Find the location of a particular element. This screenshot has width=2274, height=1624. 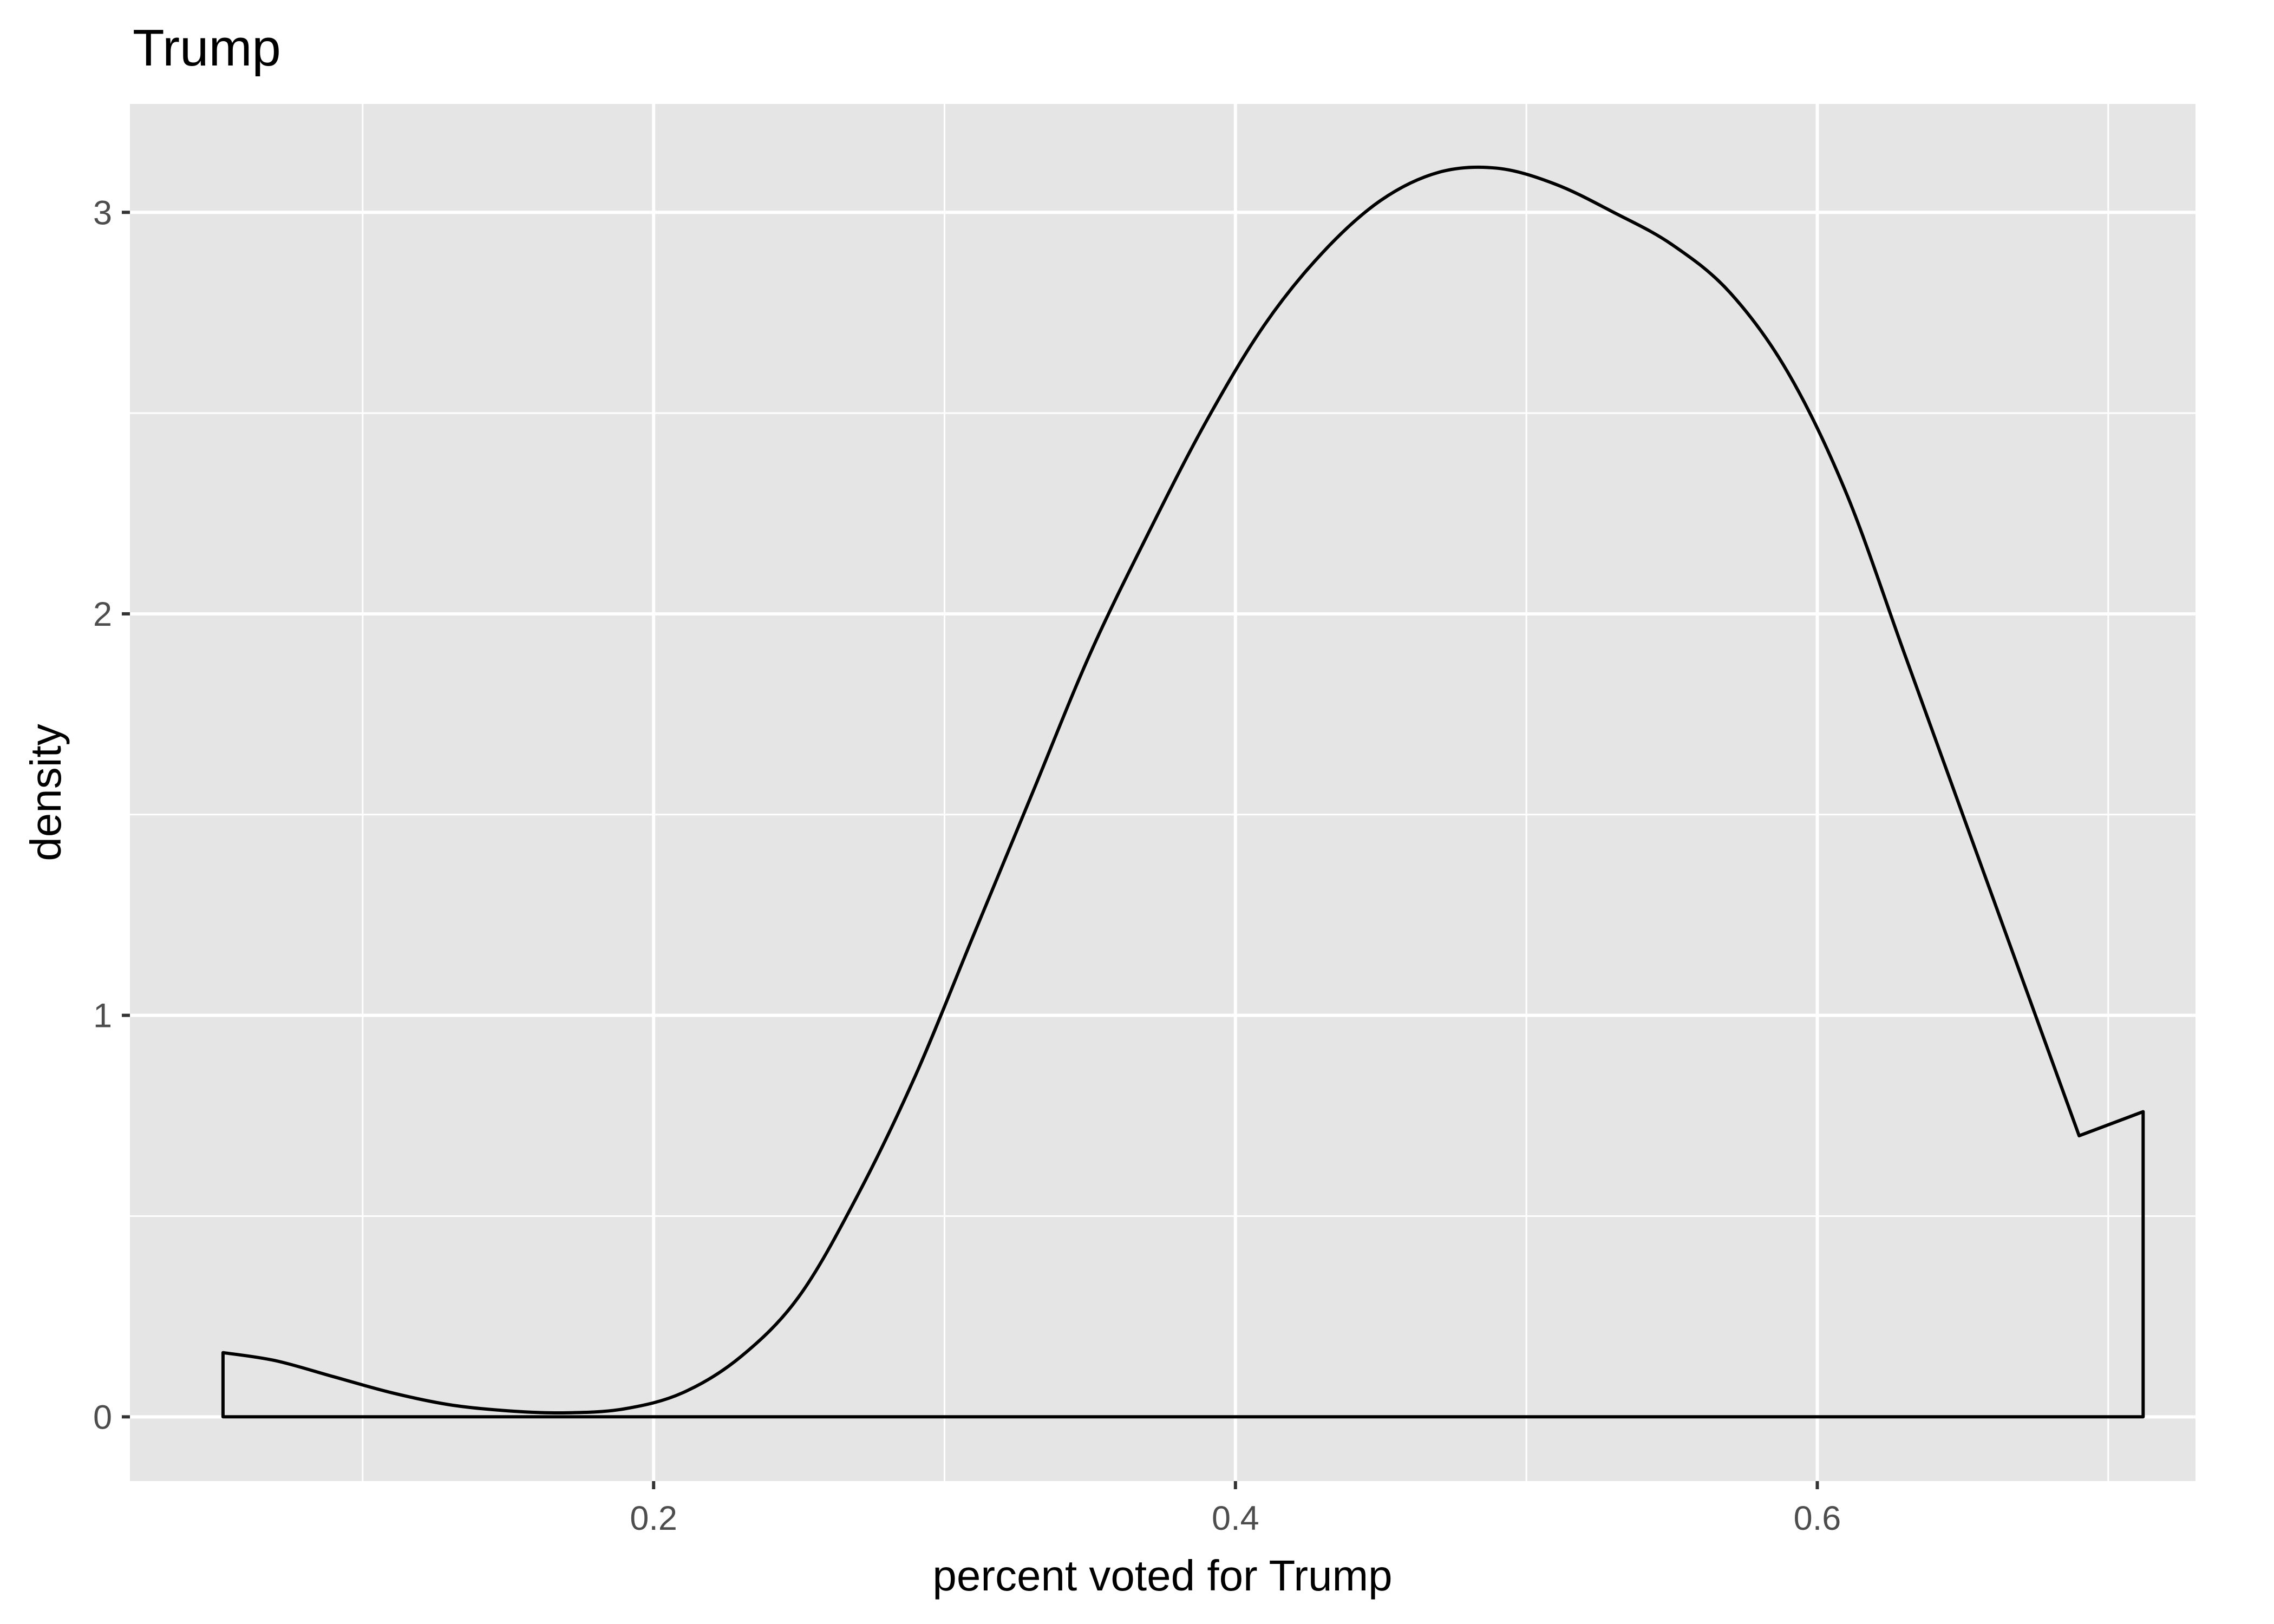

x-axis: 0.2 0.4 0.6 is located at coordinates (1236, 1509).